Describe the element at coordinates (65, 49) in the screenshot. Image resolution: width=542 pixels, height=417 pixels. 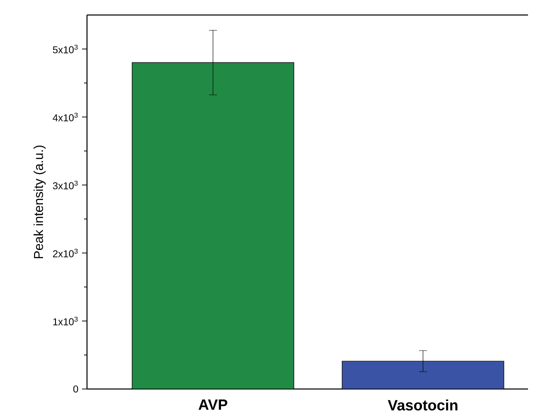
I see `y-tick-label: 5x10$^{3}$` at that location.